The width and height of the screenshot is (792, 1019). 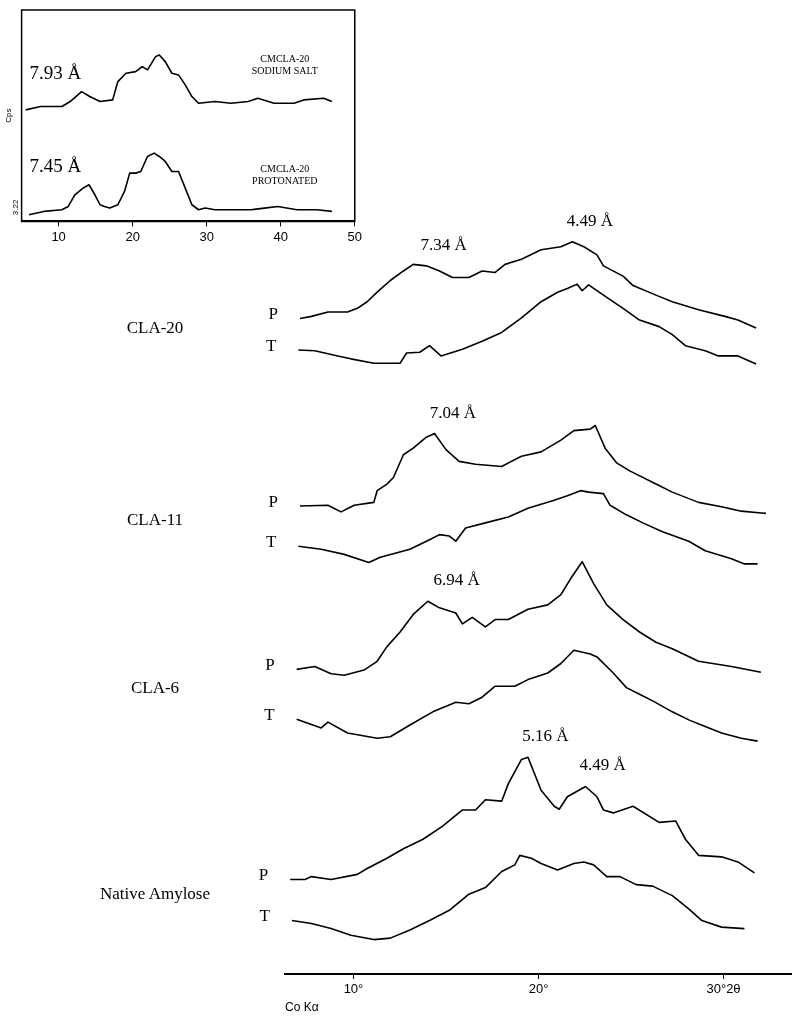 I want to click on x-tick-label: 10°, so click(x=353, y=989).